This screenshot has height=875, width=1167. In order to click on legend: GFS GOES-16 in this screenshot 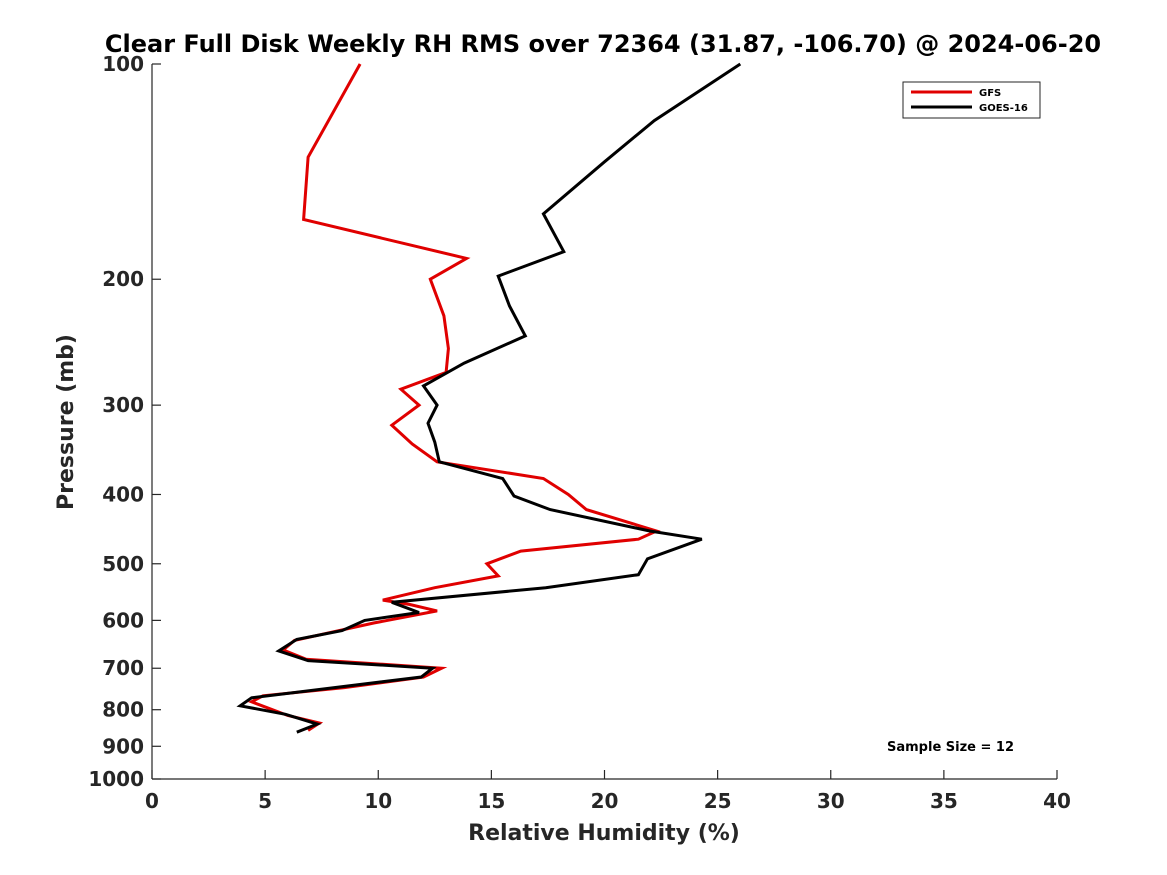, I will do `click(971, 100)`.